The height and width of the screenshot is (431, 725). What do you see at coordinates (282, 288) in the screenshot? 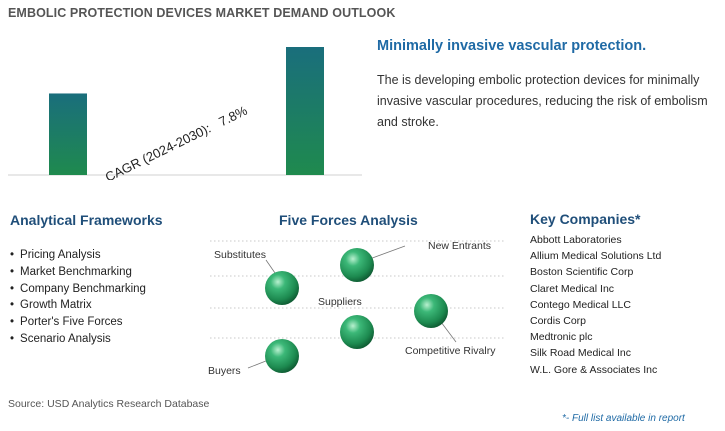
I see `substitutes-sphere` at bounding box center [282, 288].